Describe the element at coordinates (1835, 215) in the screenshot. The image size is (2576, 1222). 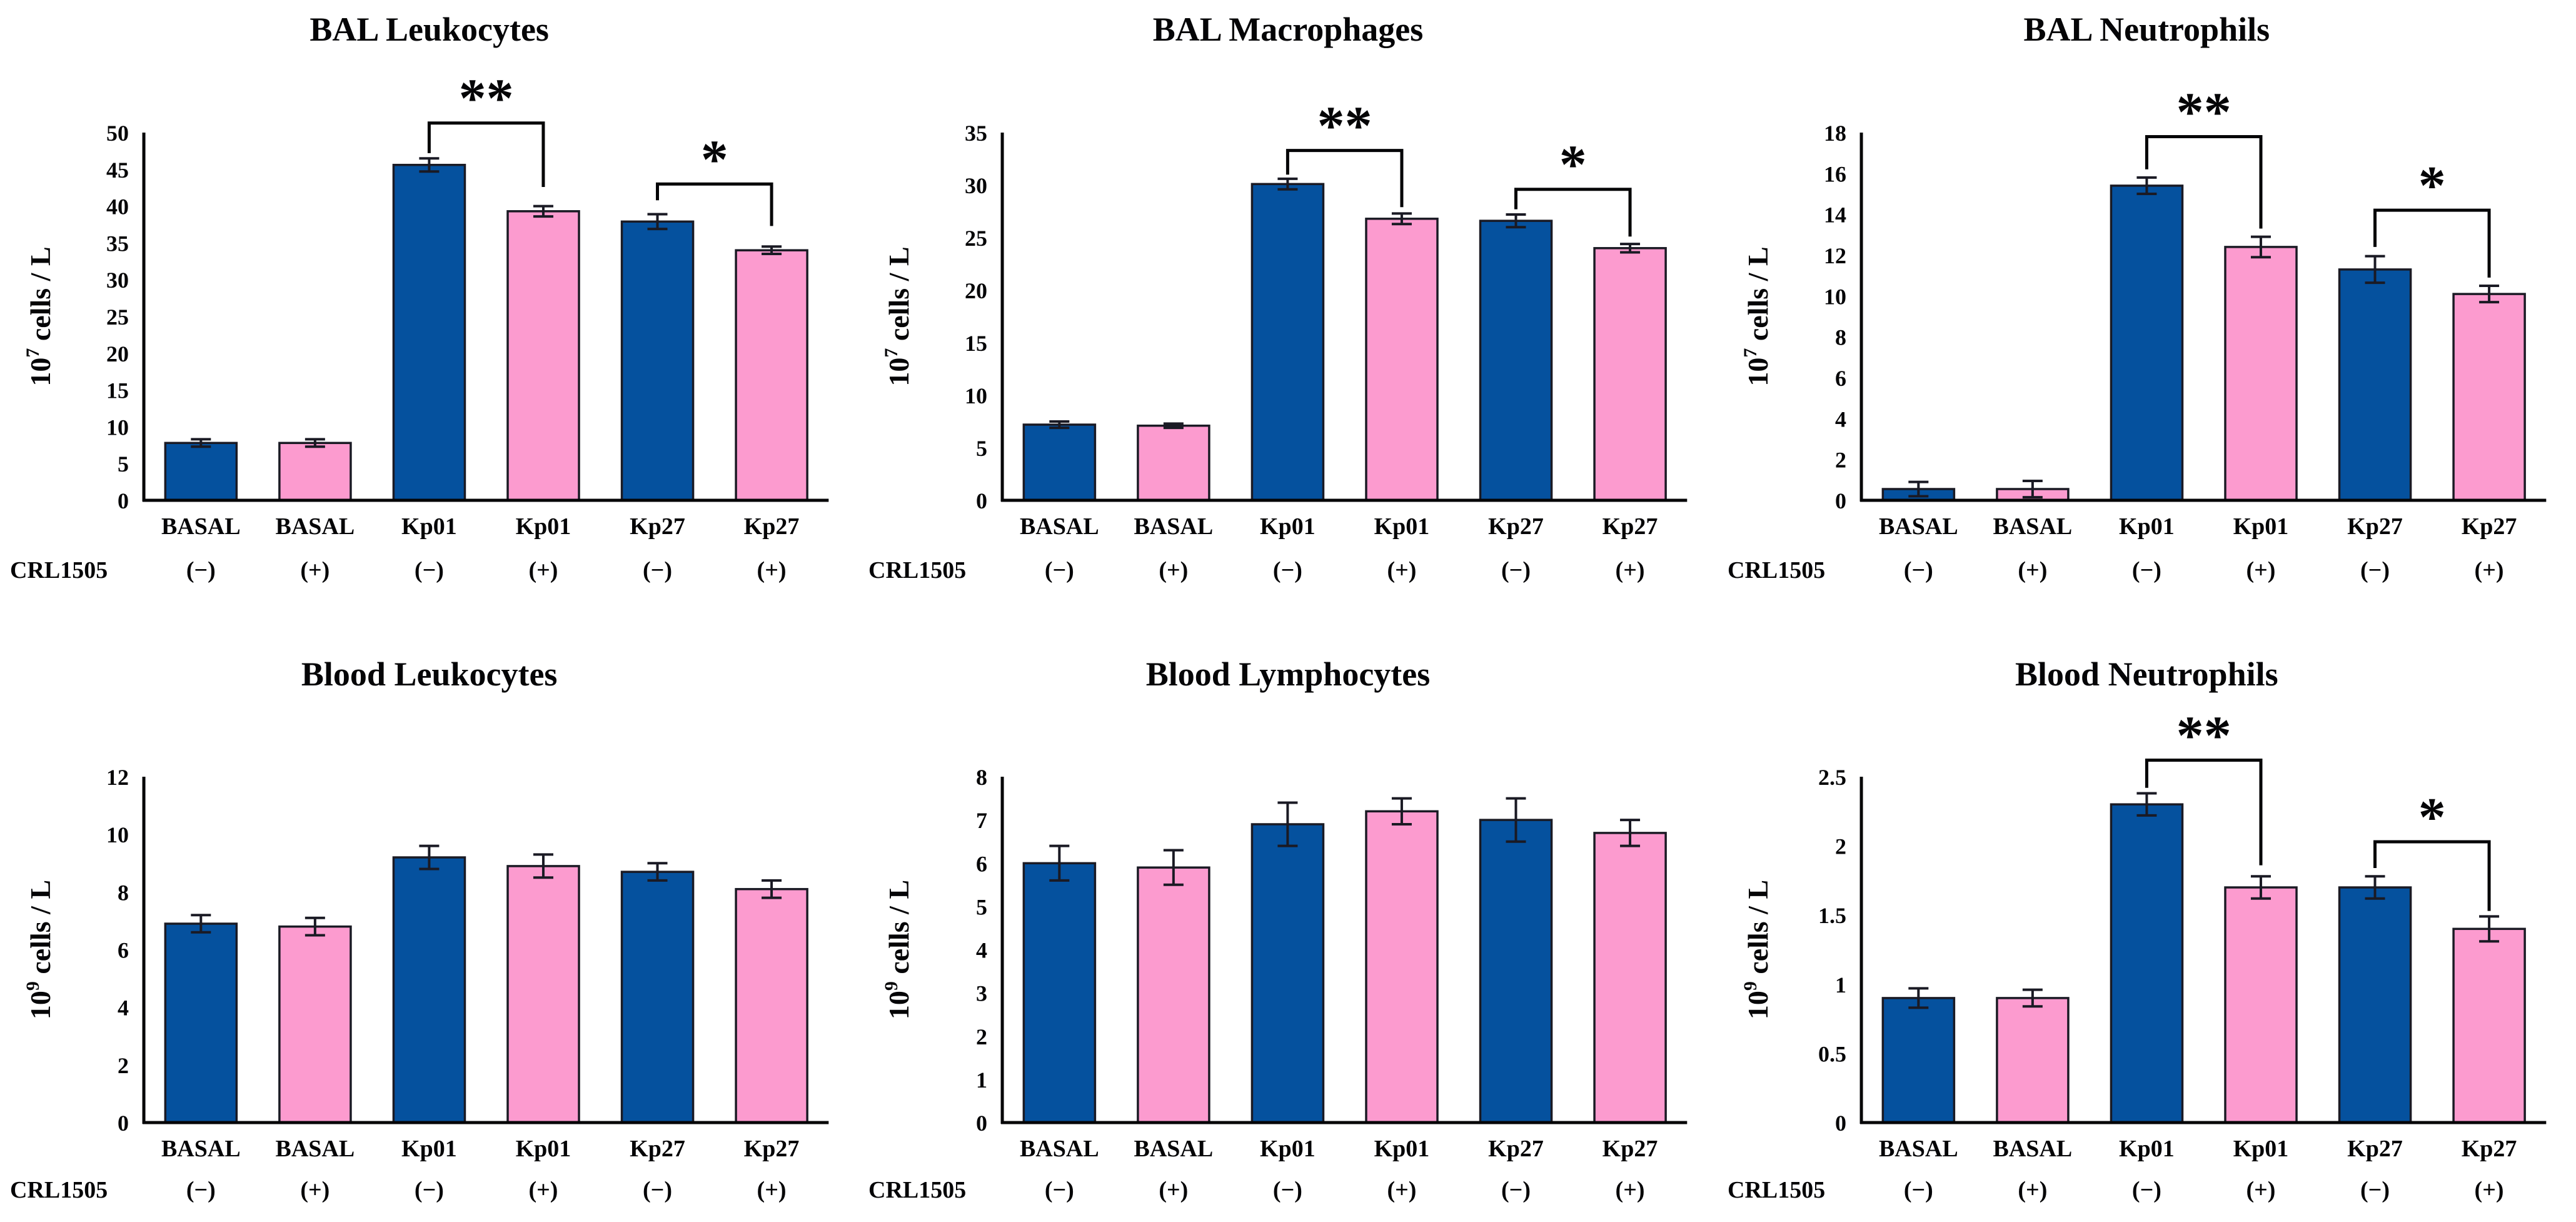
I see `y-tick-label: 14` at that location.